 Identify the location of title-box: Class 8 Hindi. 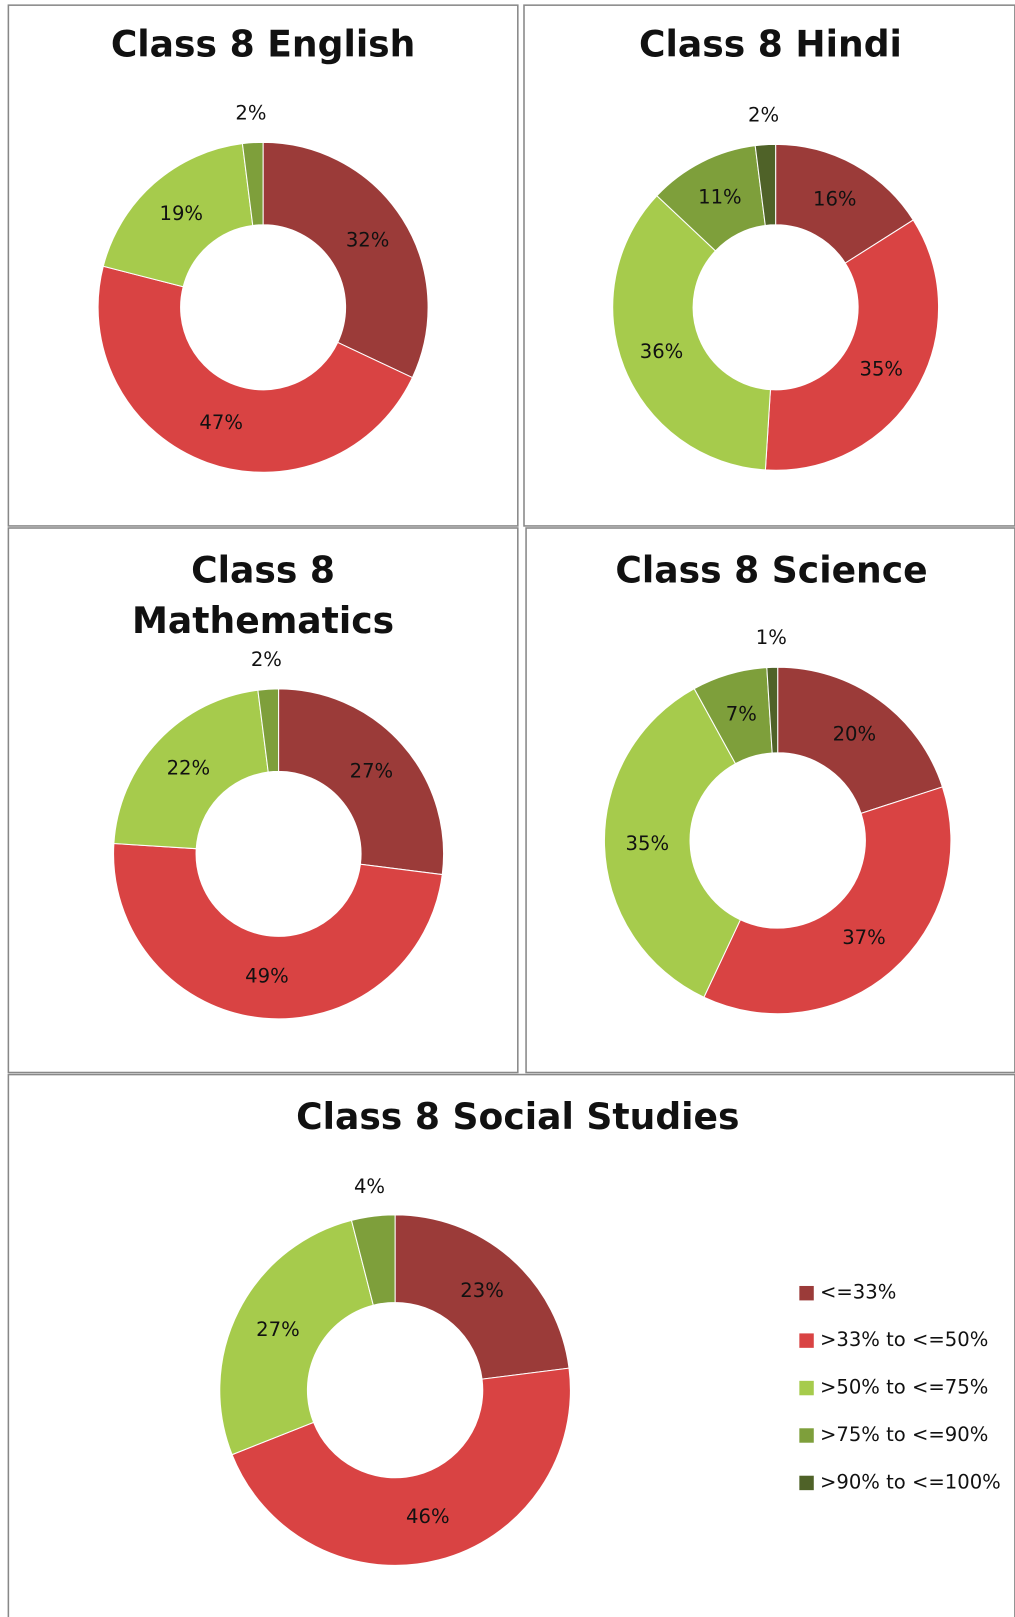
(770, 45).